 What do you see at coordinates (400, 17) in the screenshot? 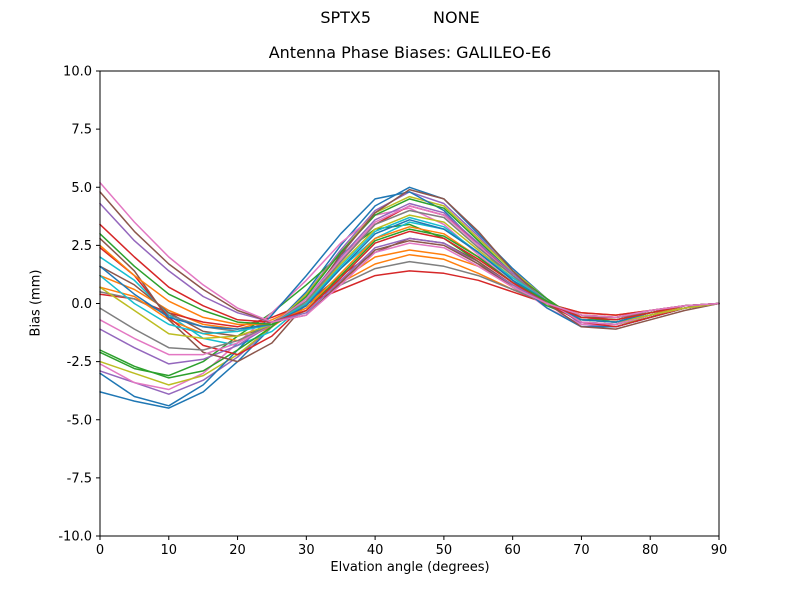
I see `figure-suptitle: SPTX5 NONE` at bounding box center [400, 17].